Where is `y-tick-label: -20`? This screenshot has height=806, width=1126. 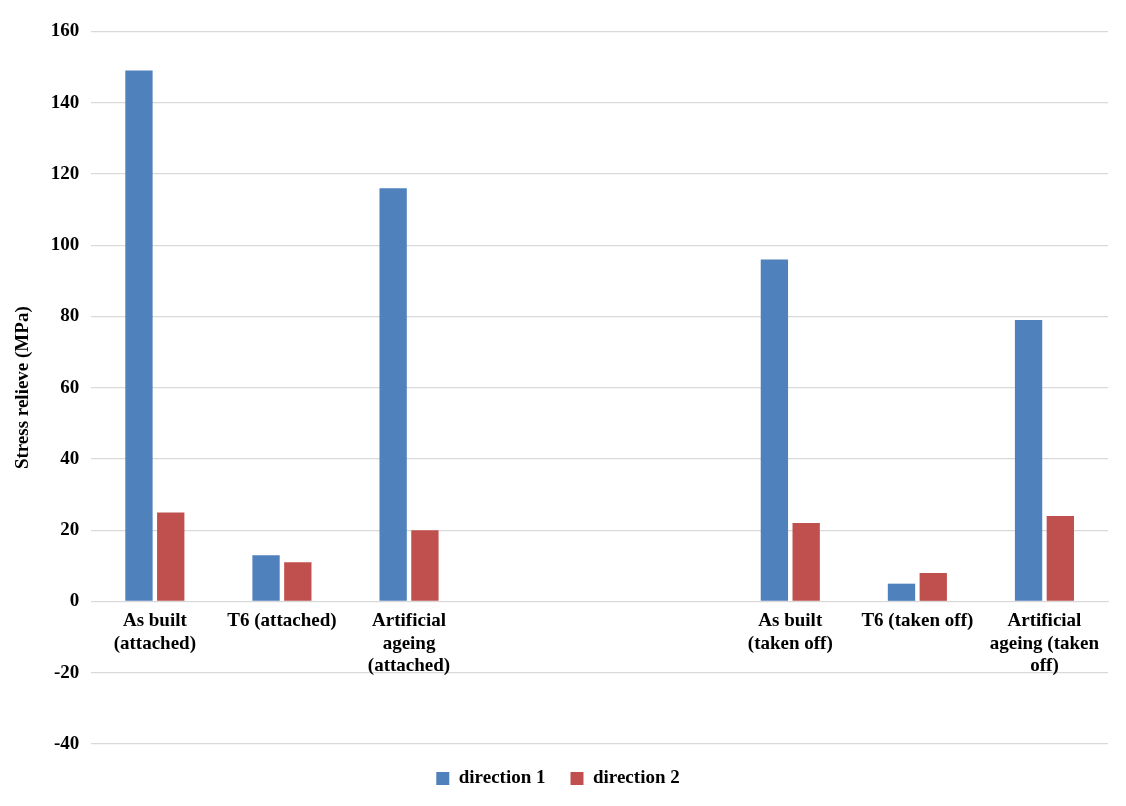
y-tick-label: -20 is located at coordinates (66, 671).